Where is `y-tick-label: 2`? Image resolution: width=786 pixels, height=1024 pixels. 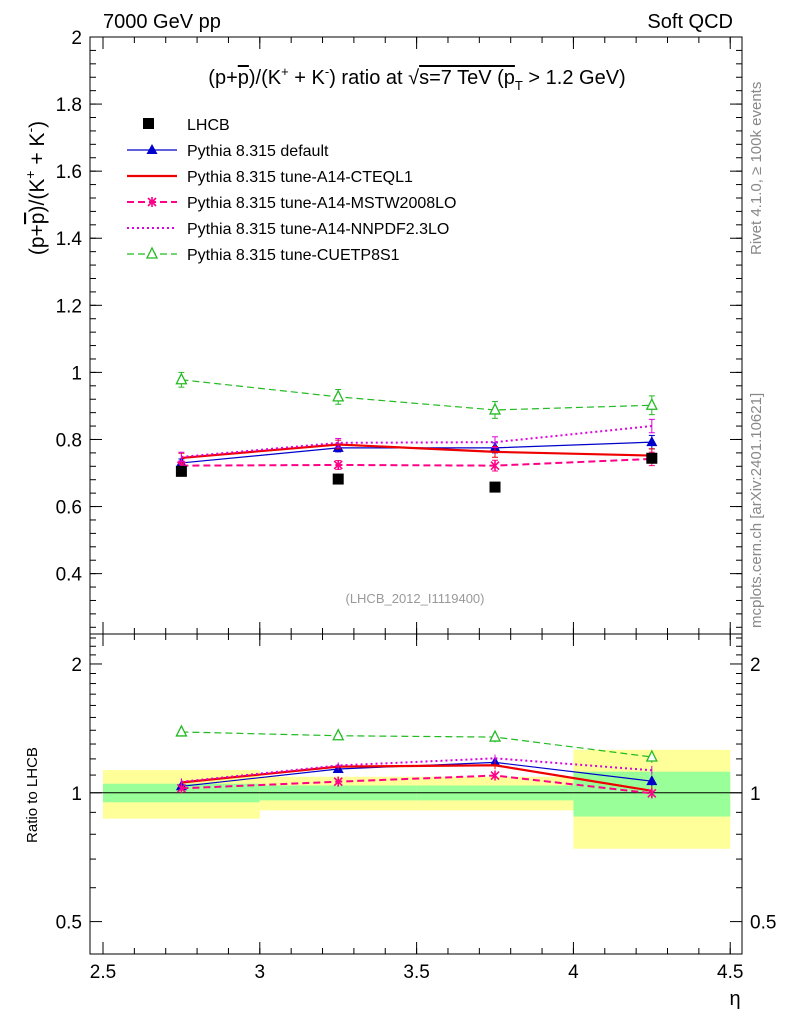
y-tick-label: 2 is located at coordinates (76, 38).